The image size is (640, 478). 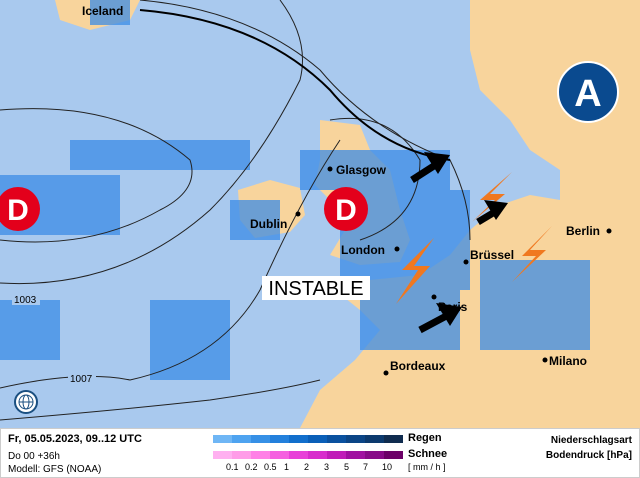 I want to click on high-pressure-marker: A, so click(x=588, y=92).